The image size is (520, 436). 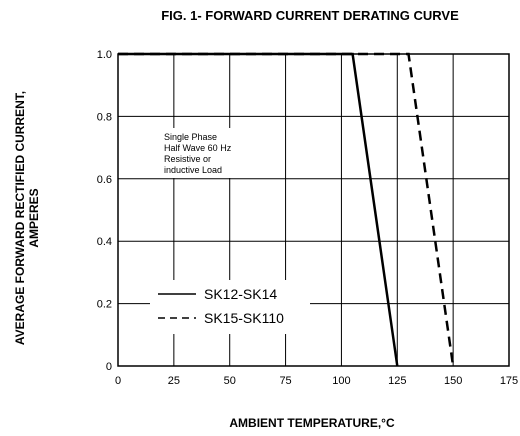 What do you see at coordinates (509, 381) in the screenshot?
I see `x-tick-label: 175` at bounding box center [509, 381].